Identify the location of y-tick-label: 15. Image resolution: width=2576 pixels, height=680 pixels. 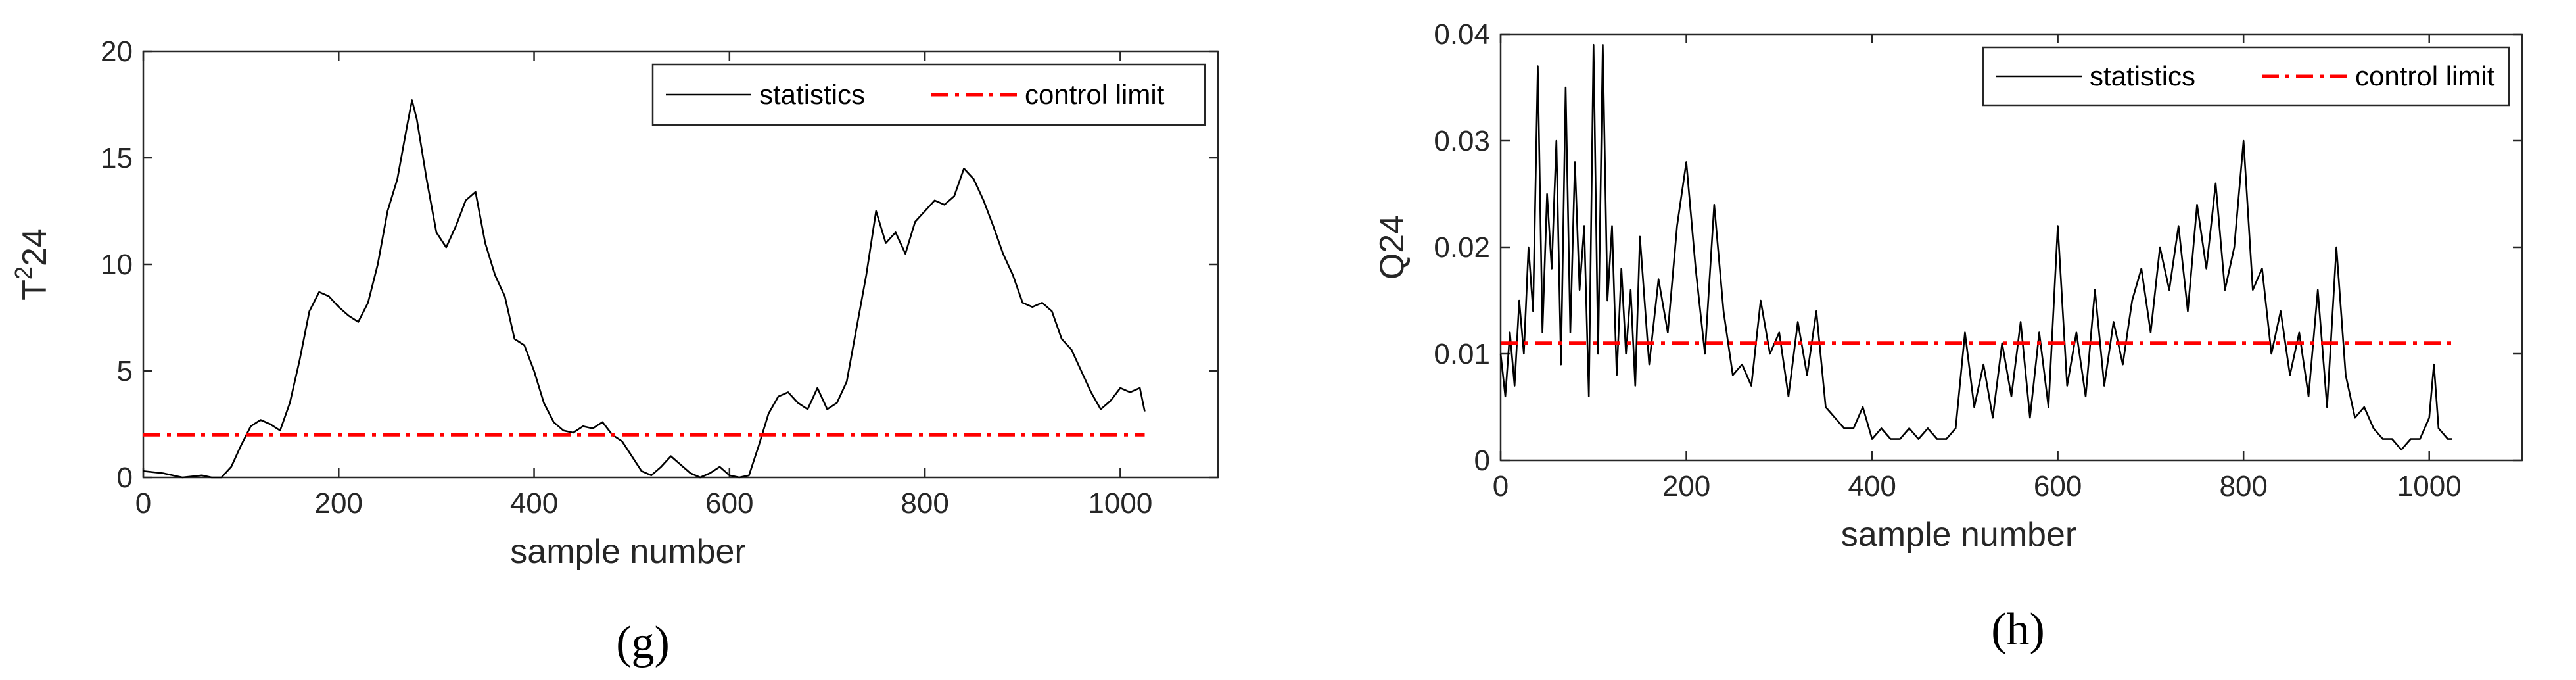
(117, 158).